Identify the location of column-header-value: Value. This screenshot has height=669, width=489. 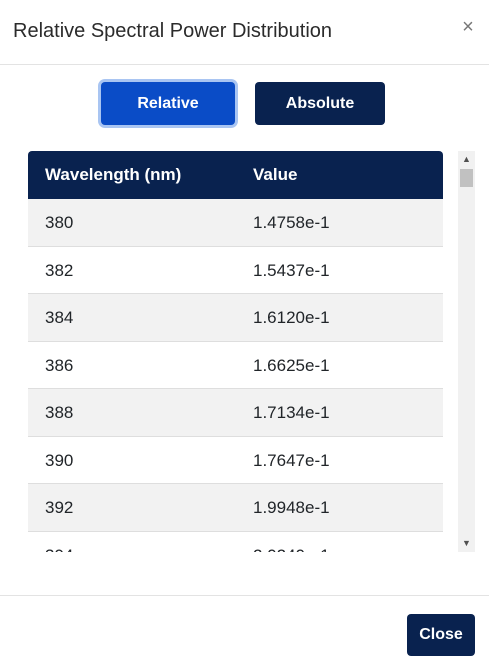
(275, 174).